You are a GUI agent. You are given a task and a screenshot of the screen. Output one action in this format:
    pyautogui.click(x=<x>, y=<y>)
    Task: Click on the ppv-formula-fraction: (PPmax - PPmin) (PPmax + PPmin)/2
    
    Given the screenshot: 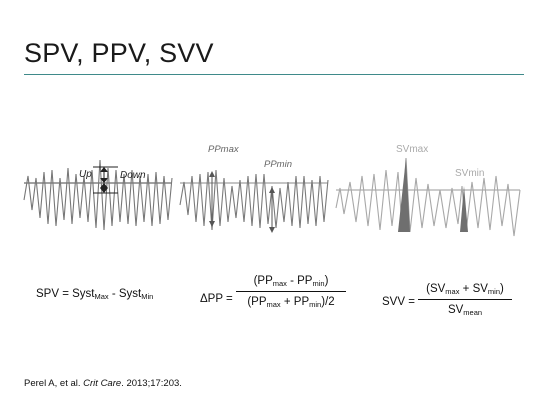 What is the action you would take?
    pyautogui.click(x=291, y=292)
    